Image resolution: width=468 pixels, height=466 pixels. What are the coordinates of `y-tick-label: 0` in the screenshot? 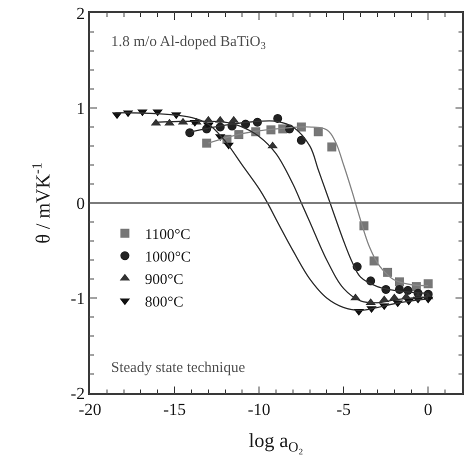 It's located at (80, 203).